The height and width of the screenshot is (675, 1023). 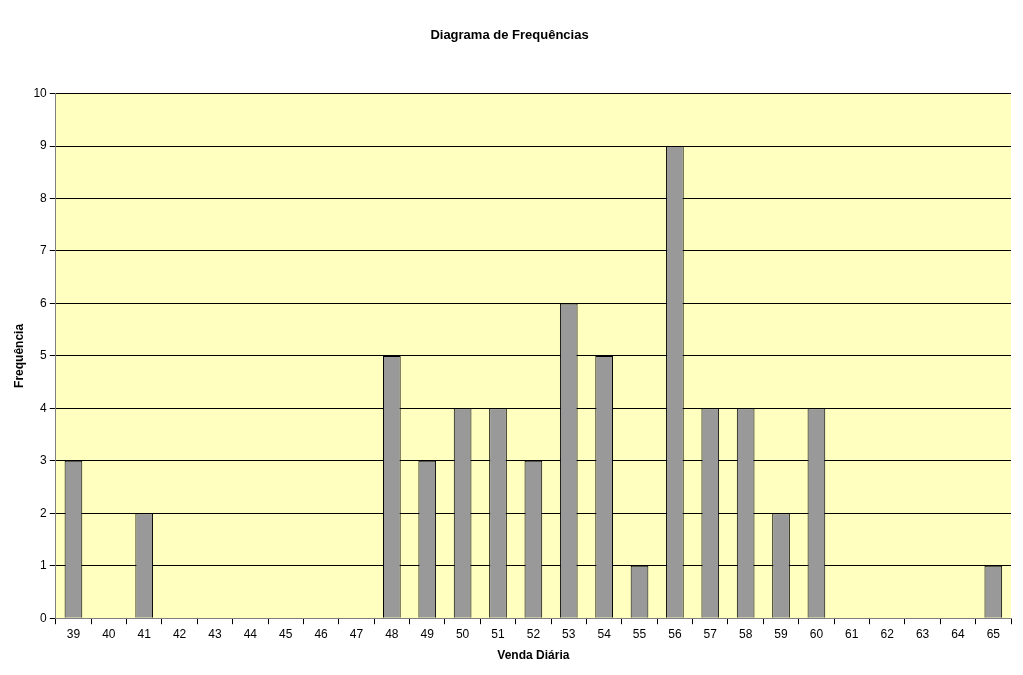 What do you see at coordinates (887, 633) in the screenshot?
I see `x-tick-label: 62` at bounding box center [887, 633].